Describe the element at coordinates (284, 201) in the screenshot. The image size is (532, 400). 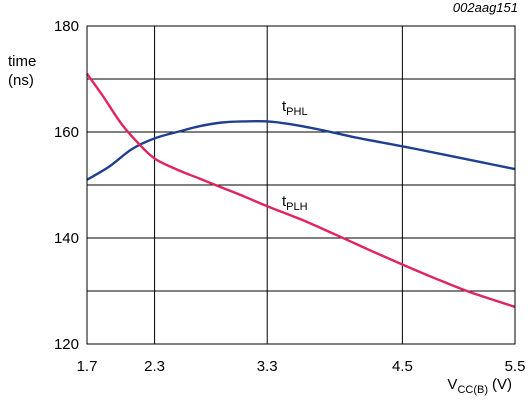
I see `series-label-tplh-main: t` at that location.